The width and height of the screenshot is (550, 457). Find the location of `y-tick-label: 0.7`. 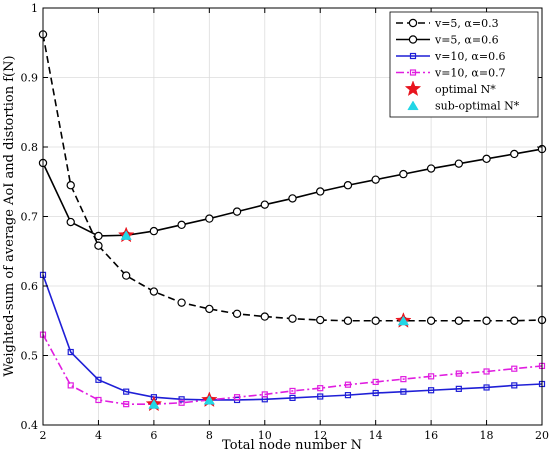

y-tick-label: 0.7 is located at coordinates (30, 217).